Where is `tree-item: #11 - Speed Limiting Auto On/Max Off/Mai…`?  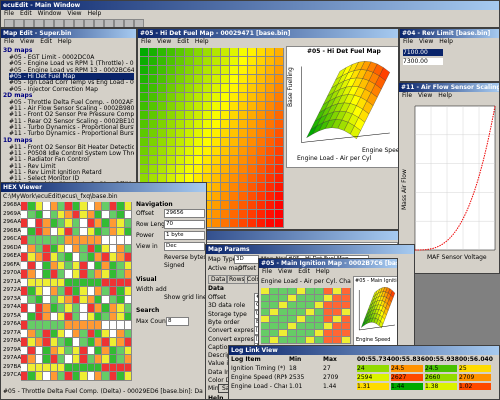 tree-item: #11 - Speed Limiting Auto On/Max Off/Mai… is located at coordinates (71, 181).